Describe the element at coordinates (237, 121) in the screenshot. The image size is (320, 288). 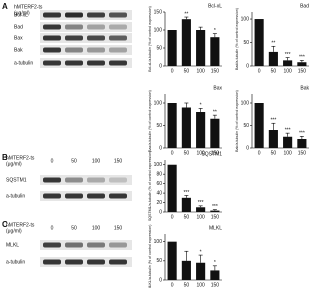
I see `y-axis-label: Bak/a-tubulin (% of control expression)` at that location.